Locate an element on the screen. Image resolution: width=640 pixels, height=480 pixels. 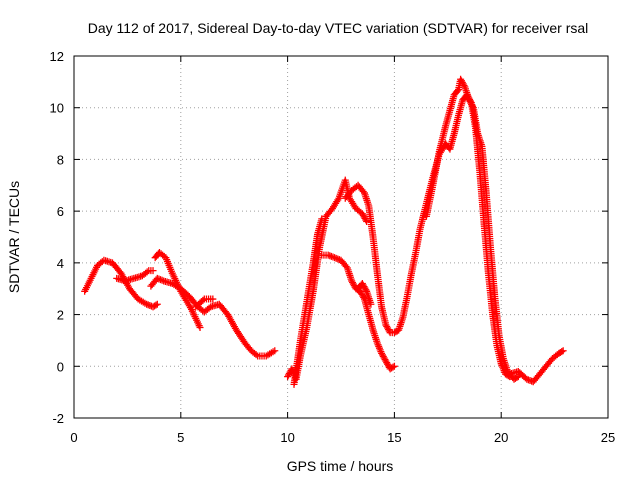
y-tick-label: 8 is located at coordinates (60, 159).